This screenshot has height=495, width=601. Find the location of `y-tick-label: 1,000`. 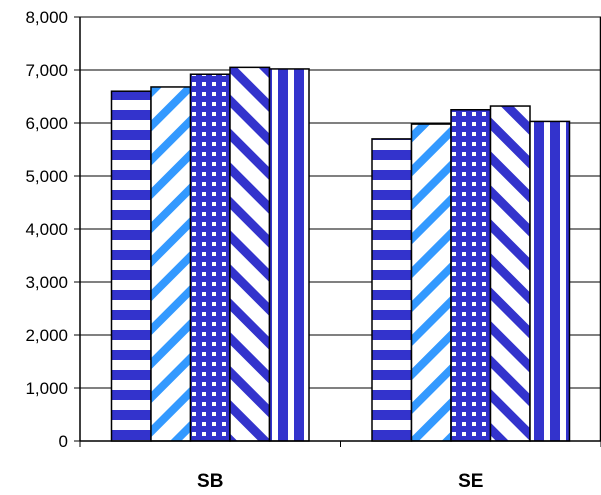

y-tick-label: 1,000 is located at coordinates (46, 388).